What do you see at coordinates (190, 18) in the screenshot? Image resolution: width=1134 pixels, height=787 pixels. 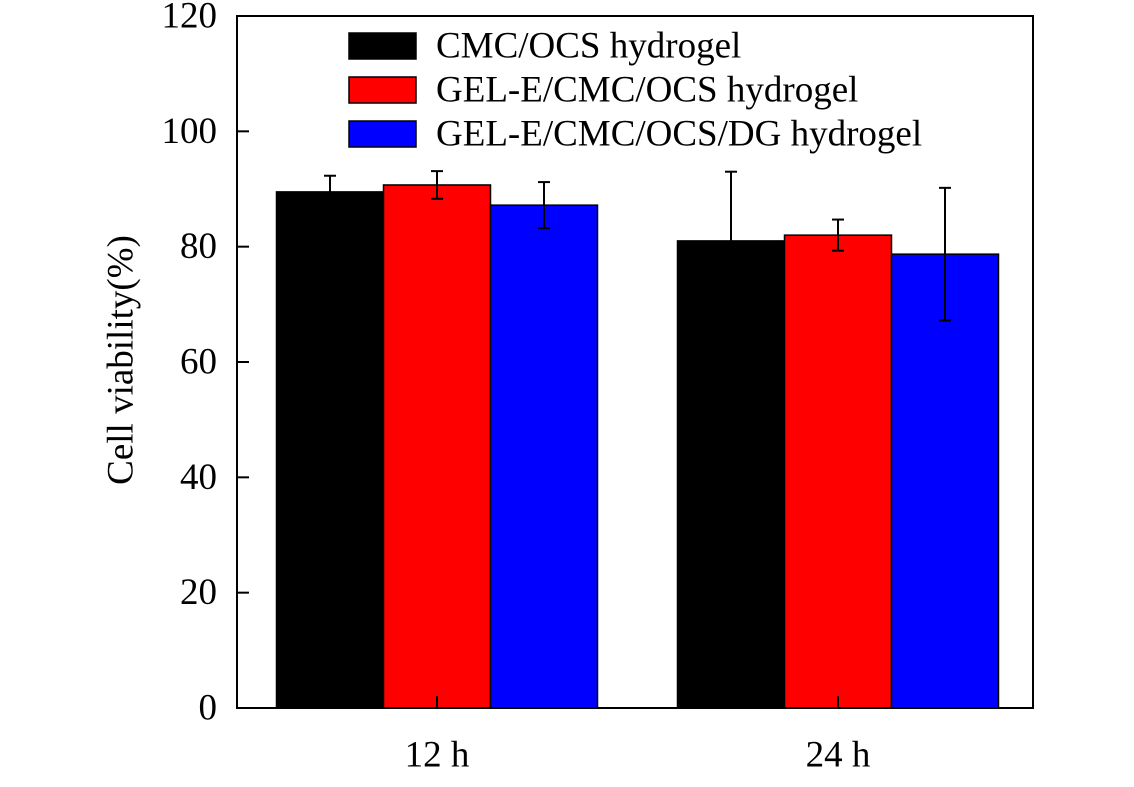 I see `y-tick-label: 120` at bounding box center [190, 18].